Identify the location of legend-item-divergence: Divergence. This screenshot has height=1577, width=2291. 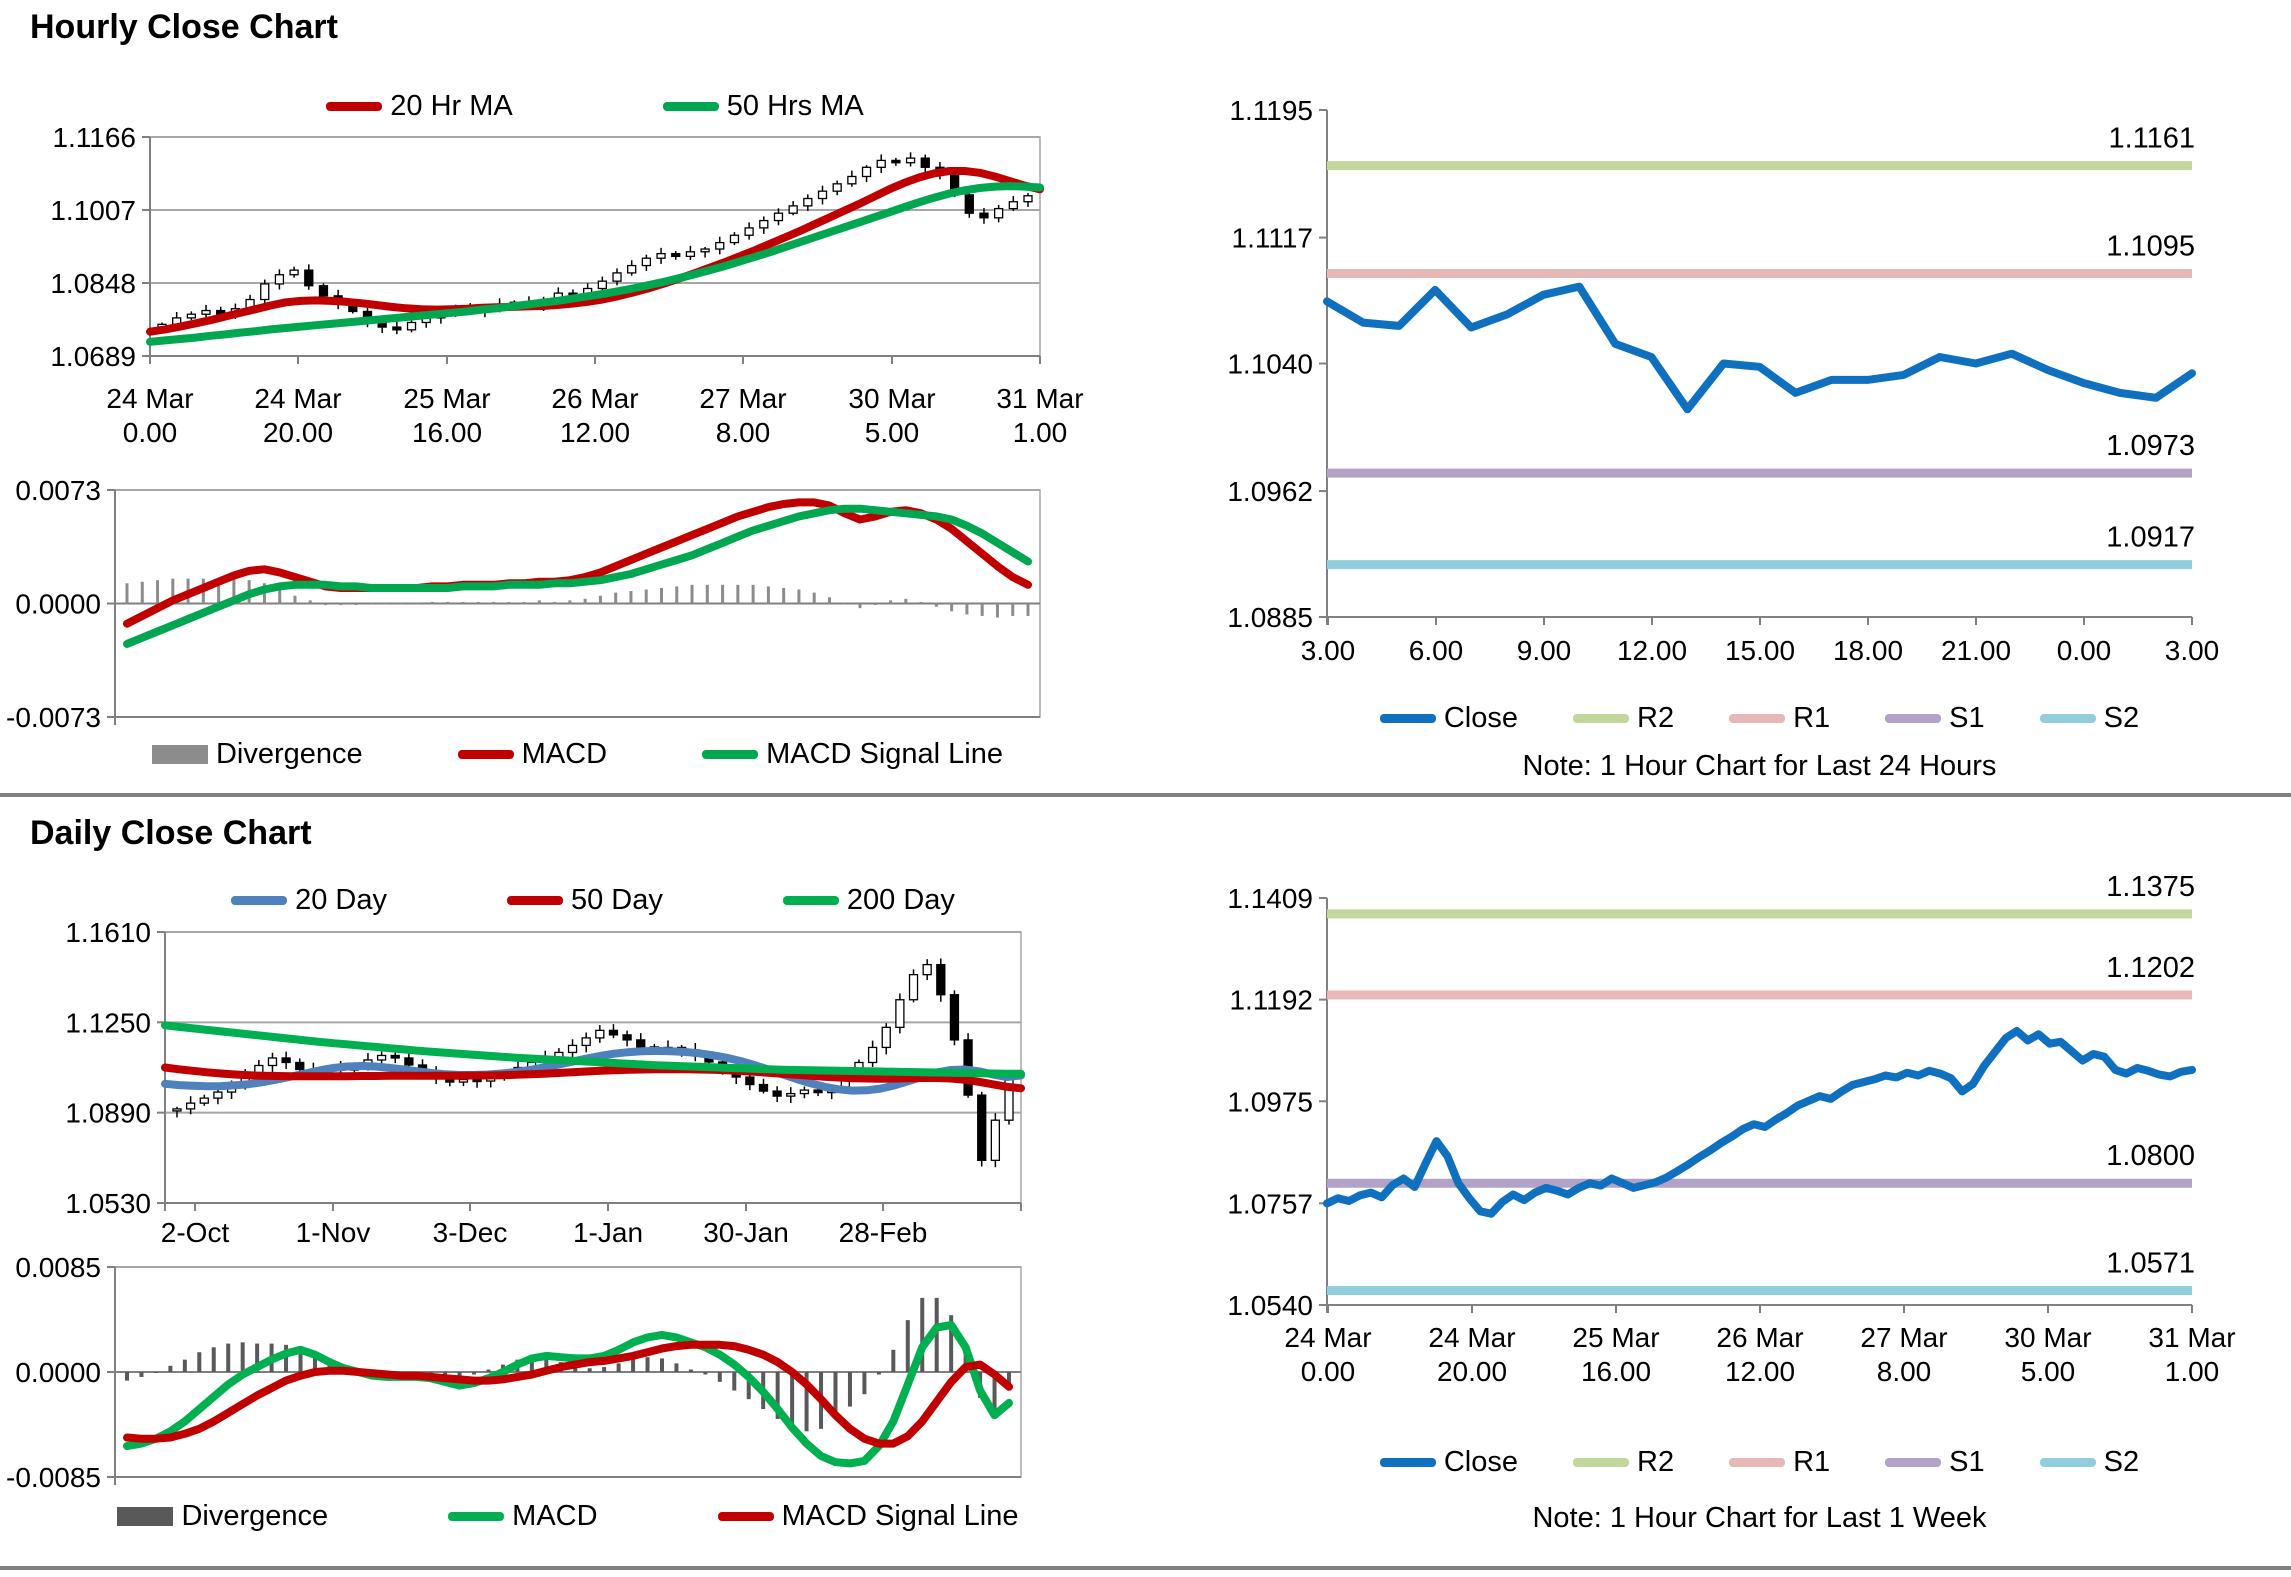
(222, 1516).